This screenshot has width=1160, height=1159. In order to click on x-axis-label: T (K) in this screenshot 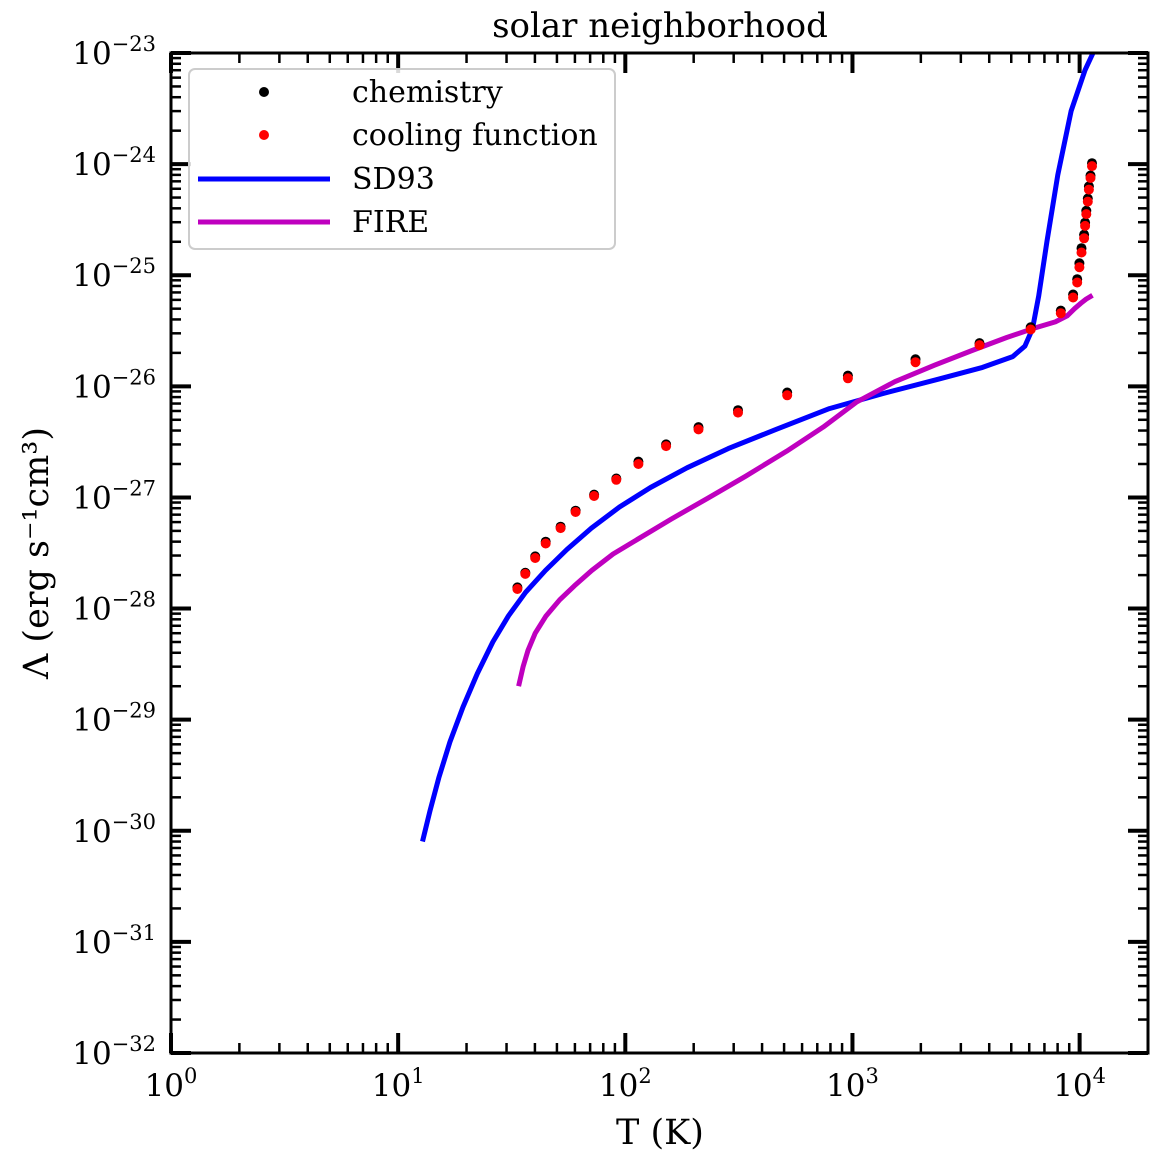, I will do `click(660, 1133)`.